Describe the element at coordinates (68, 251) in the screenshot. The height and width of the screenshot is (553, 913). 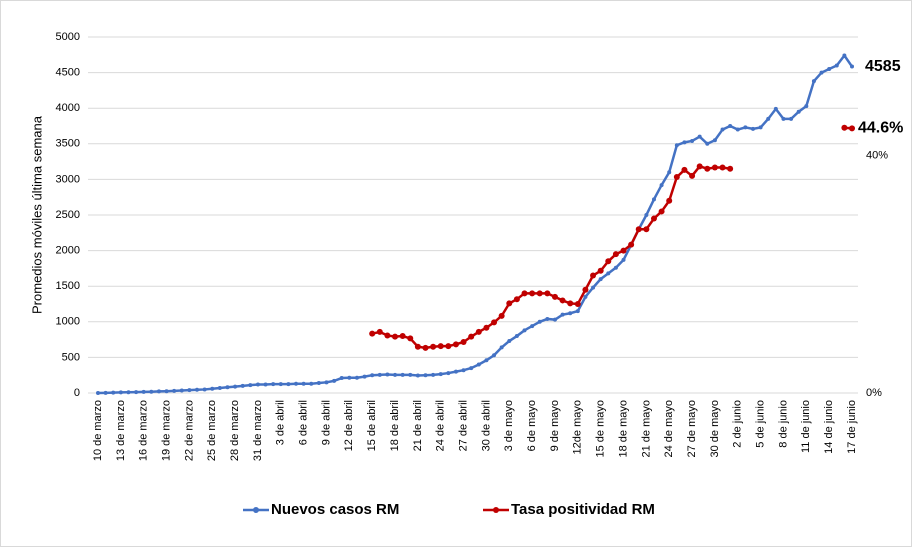
I see `y-tick-label: 2000` at that location.